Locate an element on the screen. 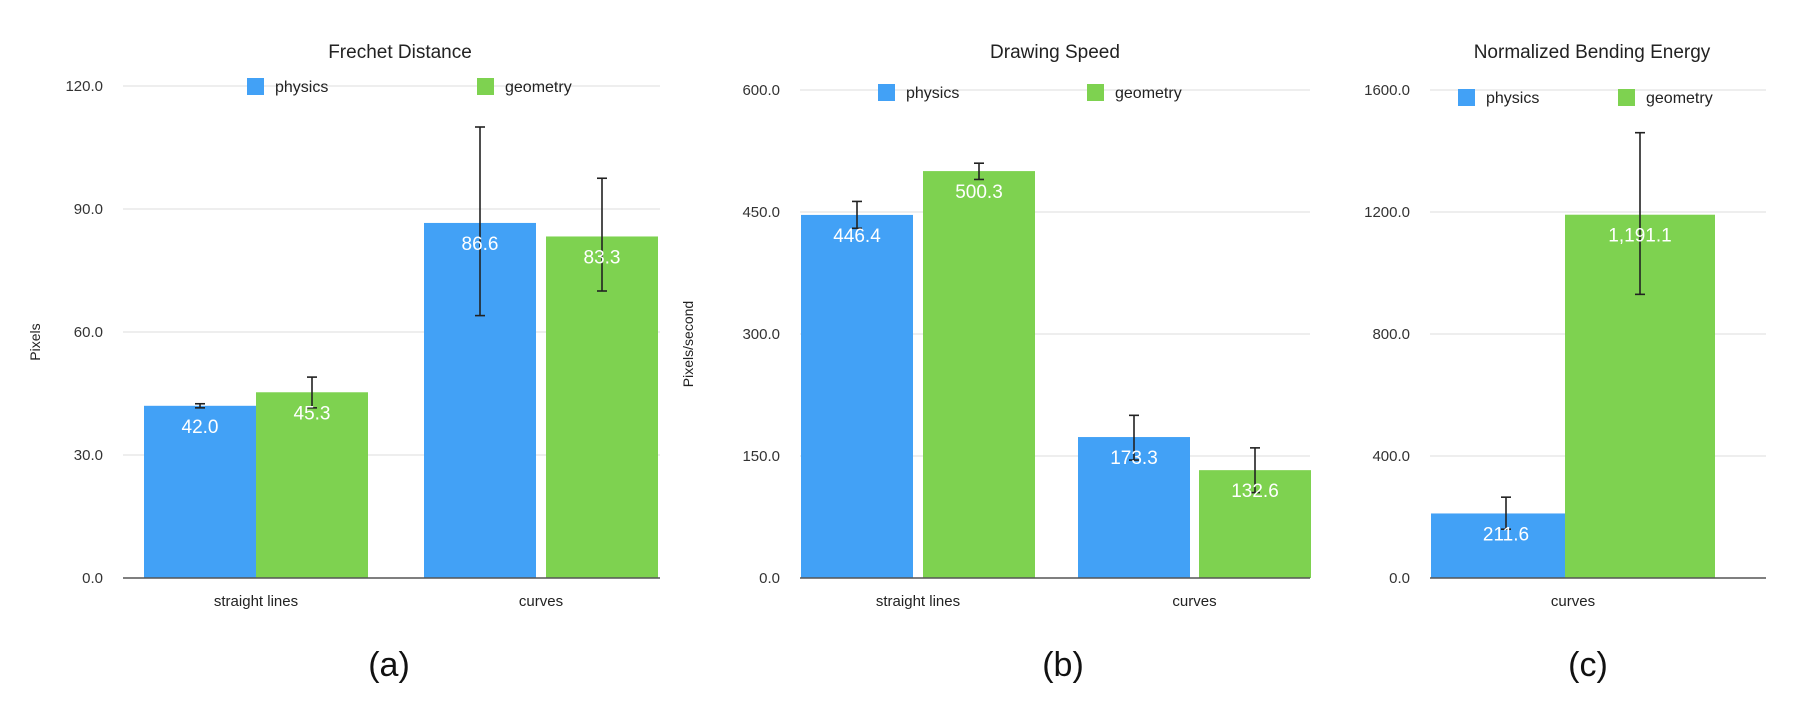 This screenshot has width=1800, height=722. y-tick-label: 60.0 is located at coordinates (88, 332).